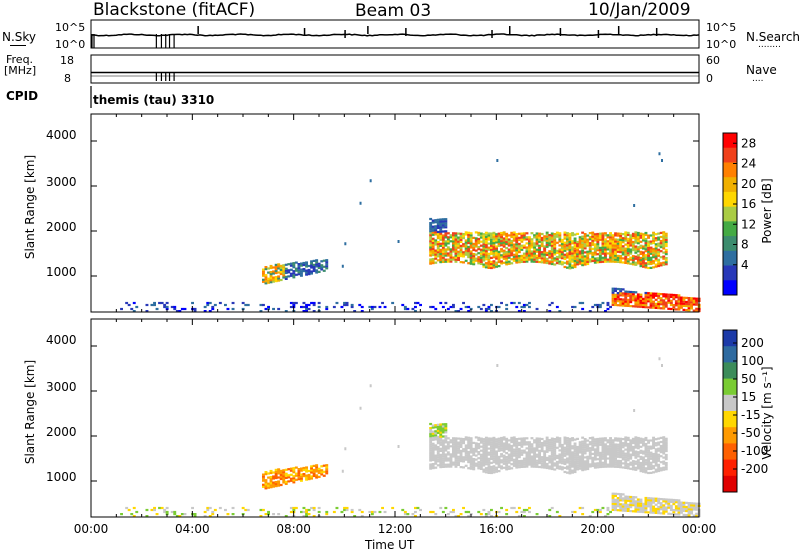 The height and width of the screenshot is (554, 800). What do you see at coordinates (748, 379) in the screenshot?
I see `colorbar-tick-label: 50` at bounding box center [748, 379].